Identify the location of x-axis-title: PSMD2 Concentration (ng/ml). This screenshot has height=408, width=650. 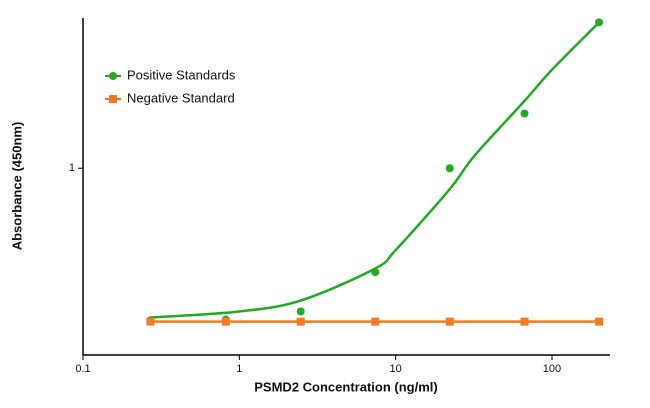
(345, 386).